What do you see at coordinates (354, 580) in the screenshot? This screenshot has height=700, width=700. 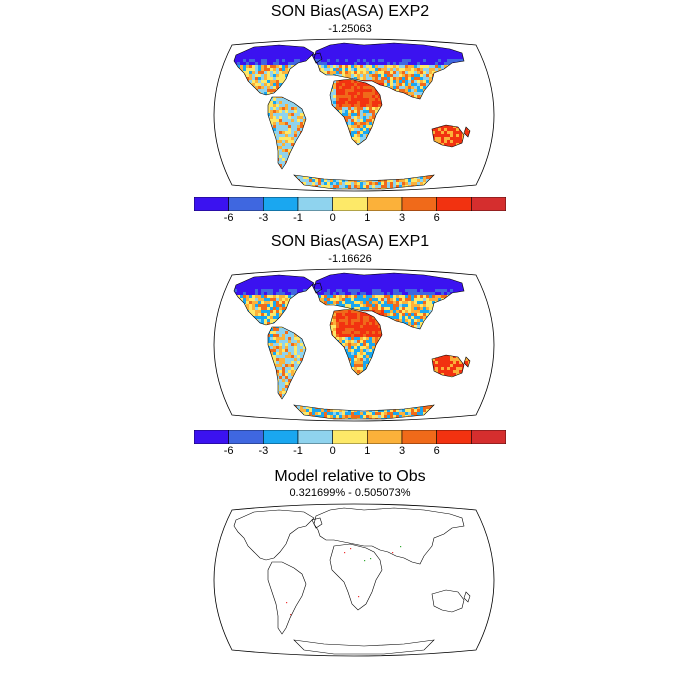 I see `world-map-model-vs-obs` at bounding box center [354, 580].